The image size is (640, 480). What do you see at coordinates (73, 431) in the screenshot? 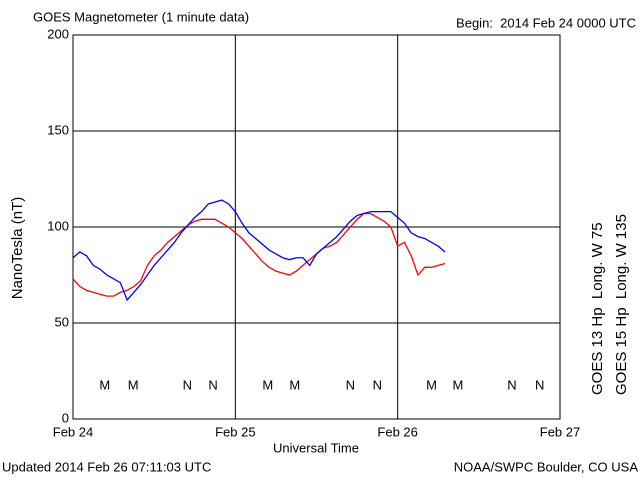
I see `x-tick-label: Feb 24` at bounding box center [73, 431].